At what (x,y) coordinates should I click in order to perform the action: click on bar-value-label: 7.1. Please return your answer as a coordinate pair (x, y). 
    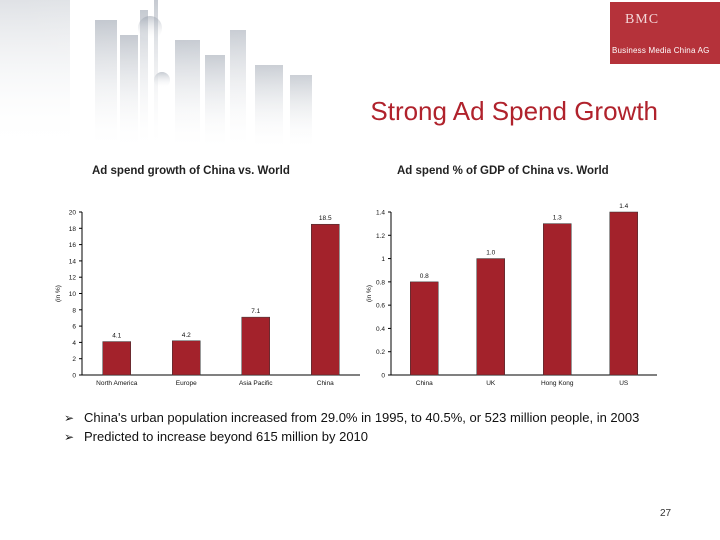
    Looking at the image, I should click on (255, 311).